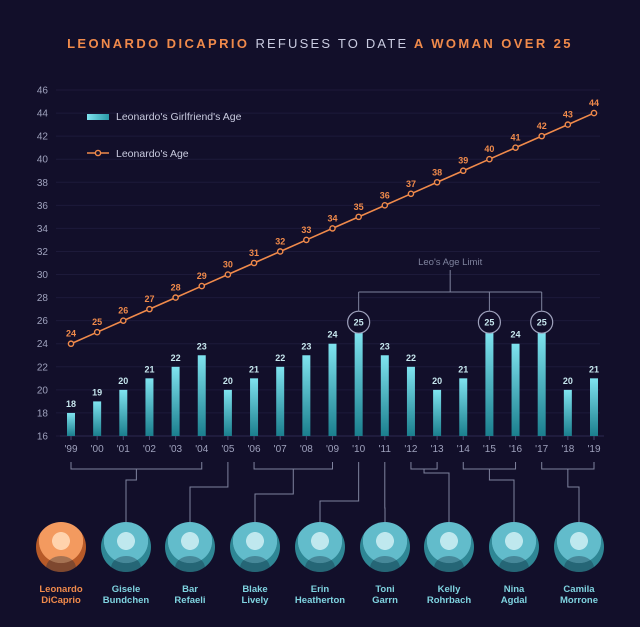  What do you see at coordinates (280, 241) in the screenshot?
I see `line-value-label: 32` at bounding box center [280, 241].